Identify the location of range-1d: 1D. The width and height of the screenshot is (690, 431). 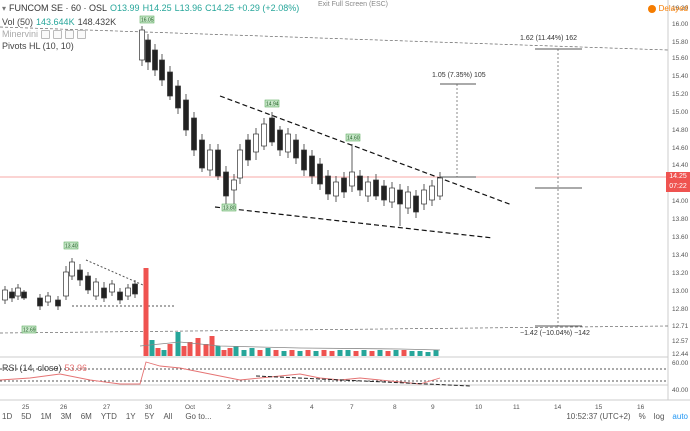
(7, 416).